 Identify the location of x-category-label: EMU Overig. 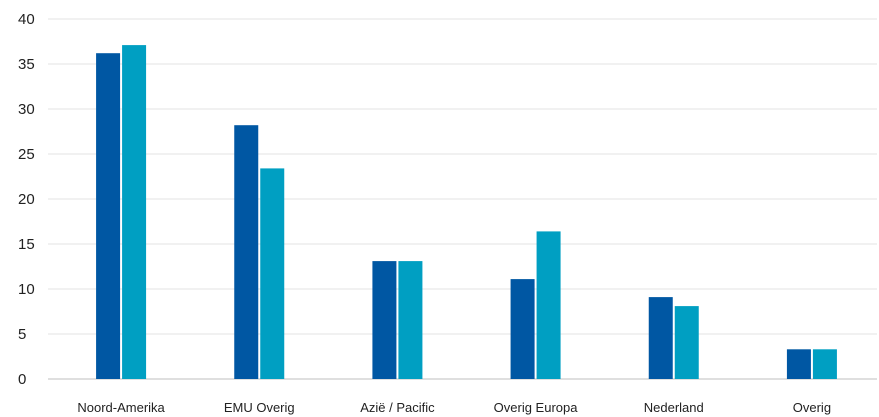
(259, 407).